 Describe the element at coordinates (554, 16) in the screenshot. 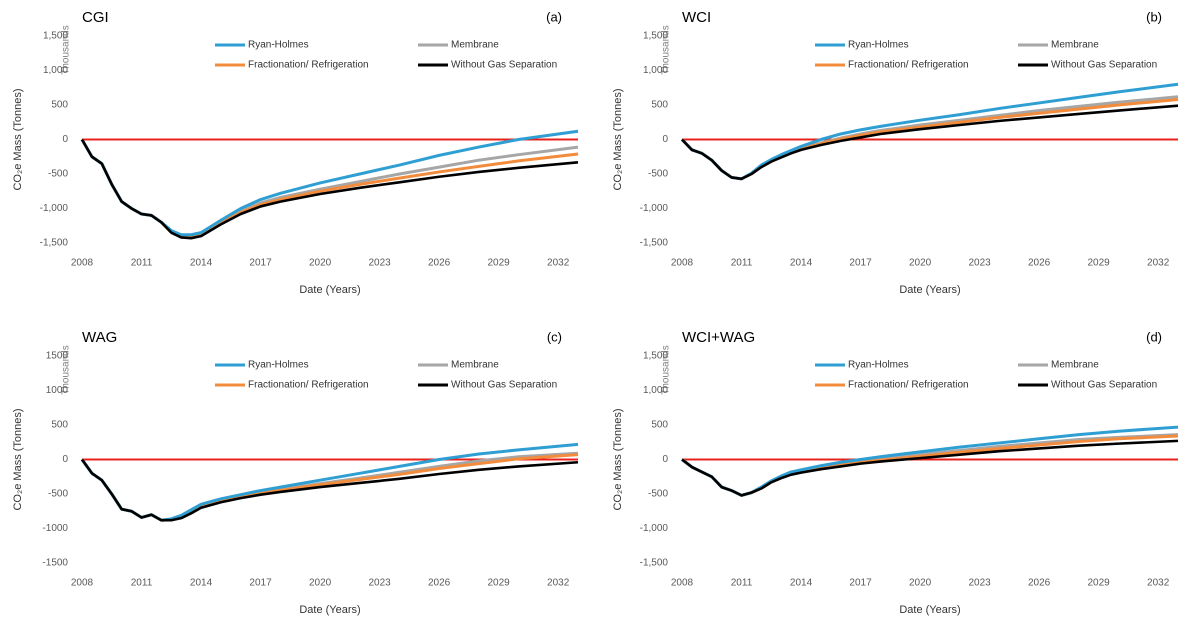

I see `panel-label: (a)` at that location.